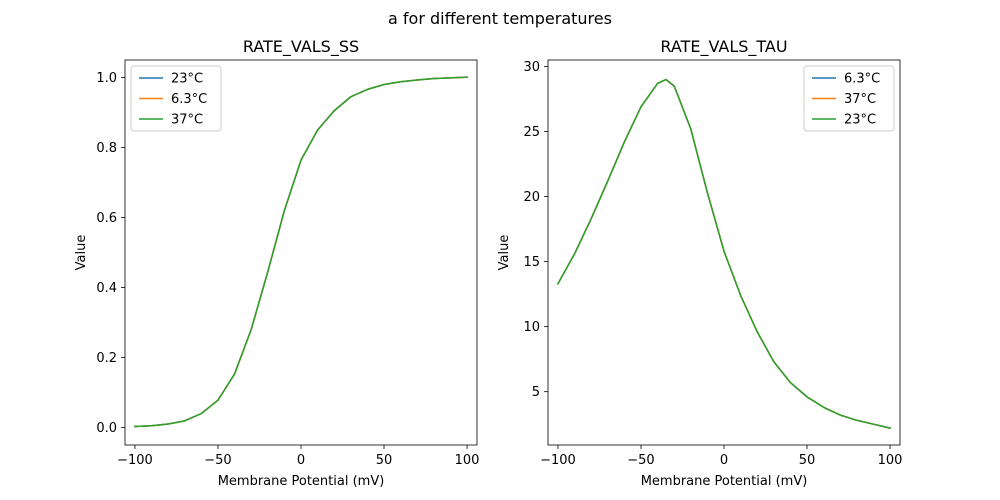  I want to click on legend: 23°C 6.3°C 37°C, so click(176, 98).